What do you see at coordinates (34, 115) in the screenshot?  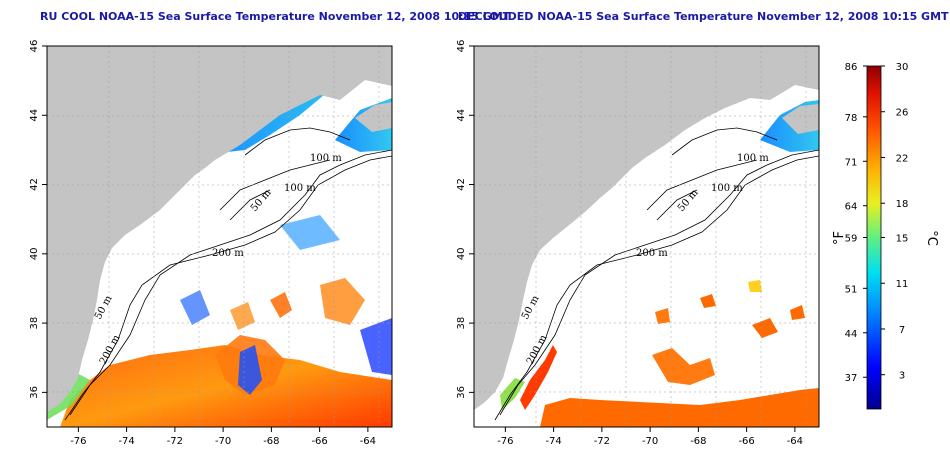 I see `raw-lat-tick-label: 44` at bounding box center [34, 115].